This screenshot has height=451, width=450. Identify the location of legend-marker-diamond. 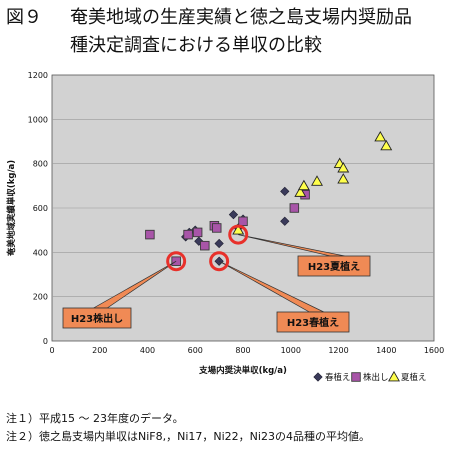
(318, 377).